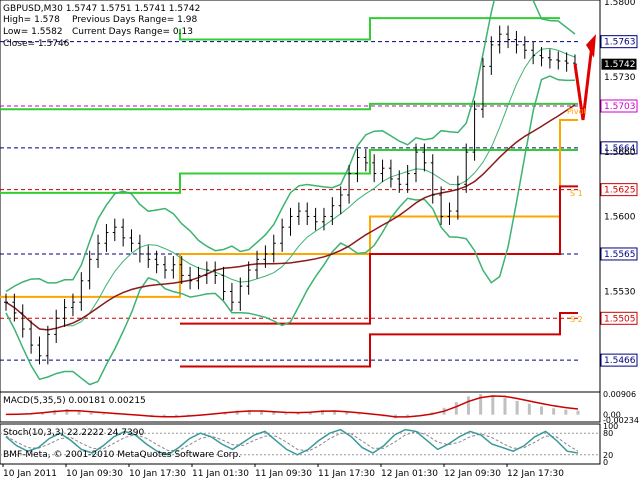 This screenshot has width=640, height=480. What do you see at coordinates (132, 32) in the screenshot?
I see `curr-range-line: Current Days Range= 0.13` at bounding box center [132, 32].